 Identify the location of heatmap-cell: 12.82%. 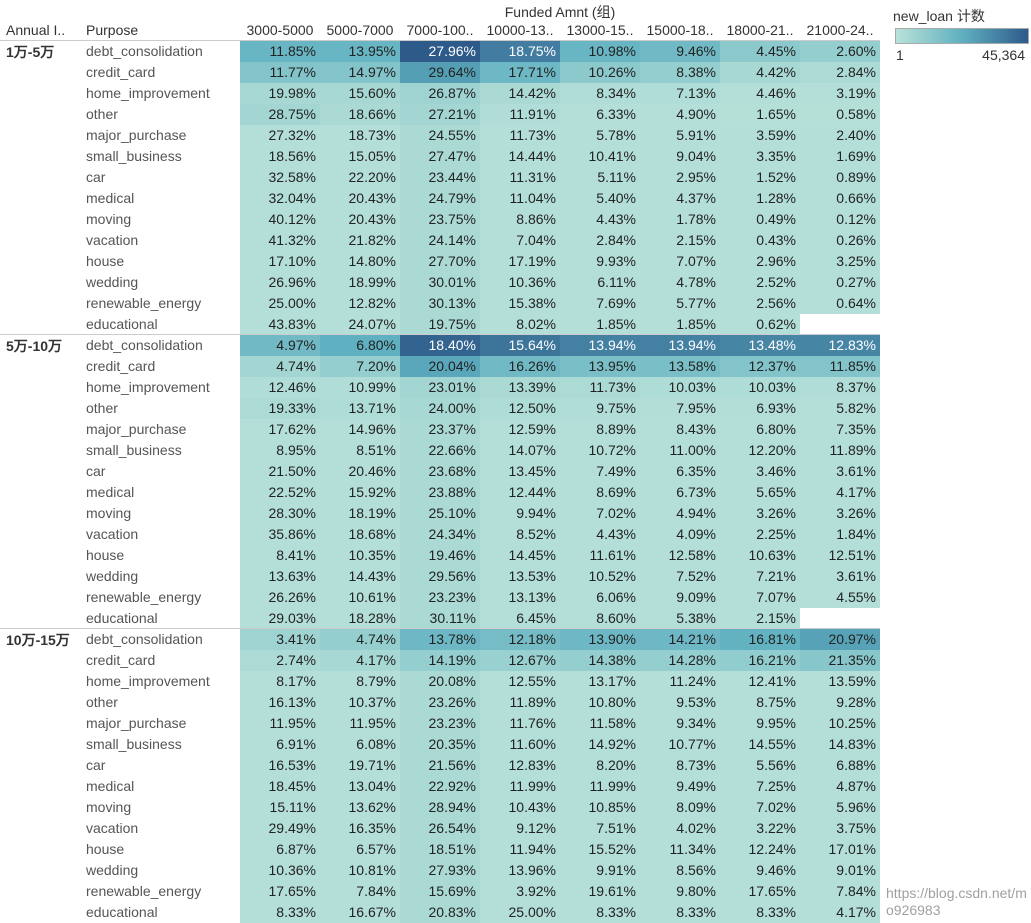
(360, 303).